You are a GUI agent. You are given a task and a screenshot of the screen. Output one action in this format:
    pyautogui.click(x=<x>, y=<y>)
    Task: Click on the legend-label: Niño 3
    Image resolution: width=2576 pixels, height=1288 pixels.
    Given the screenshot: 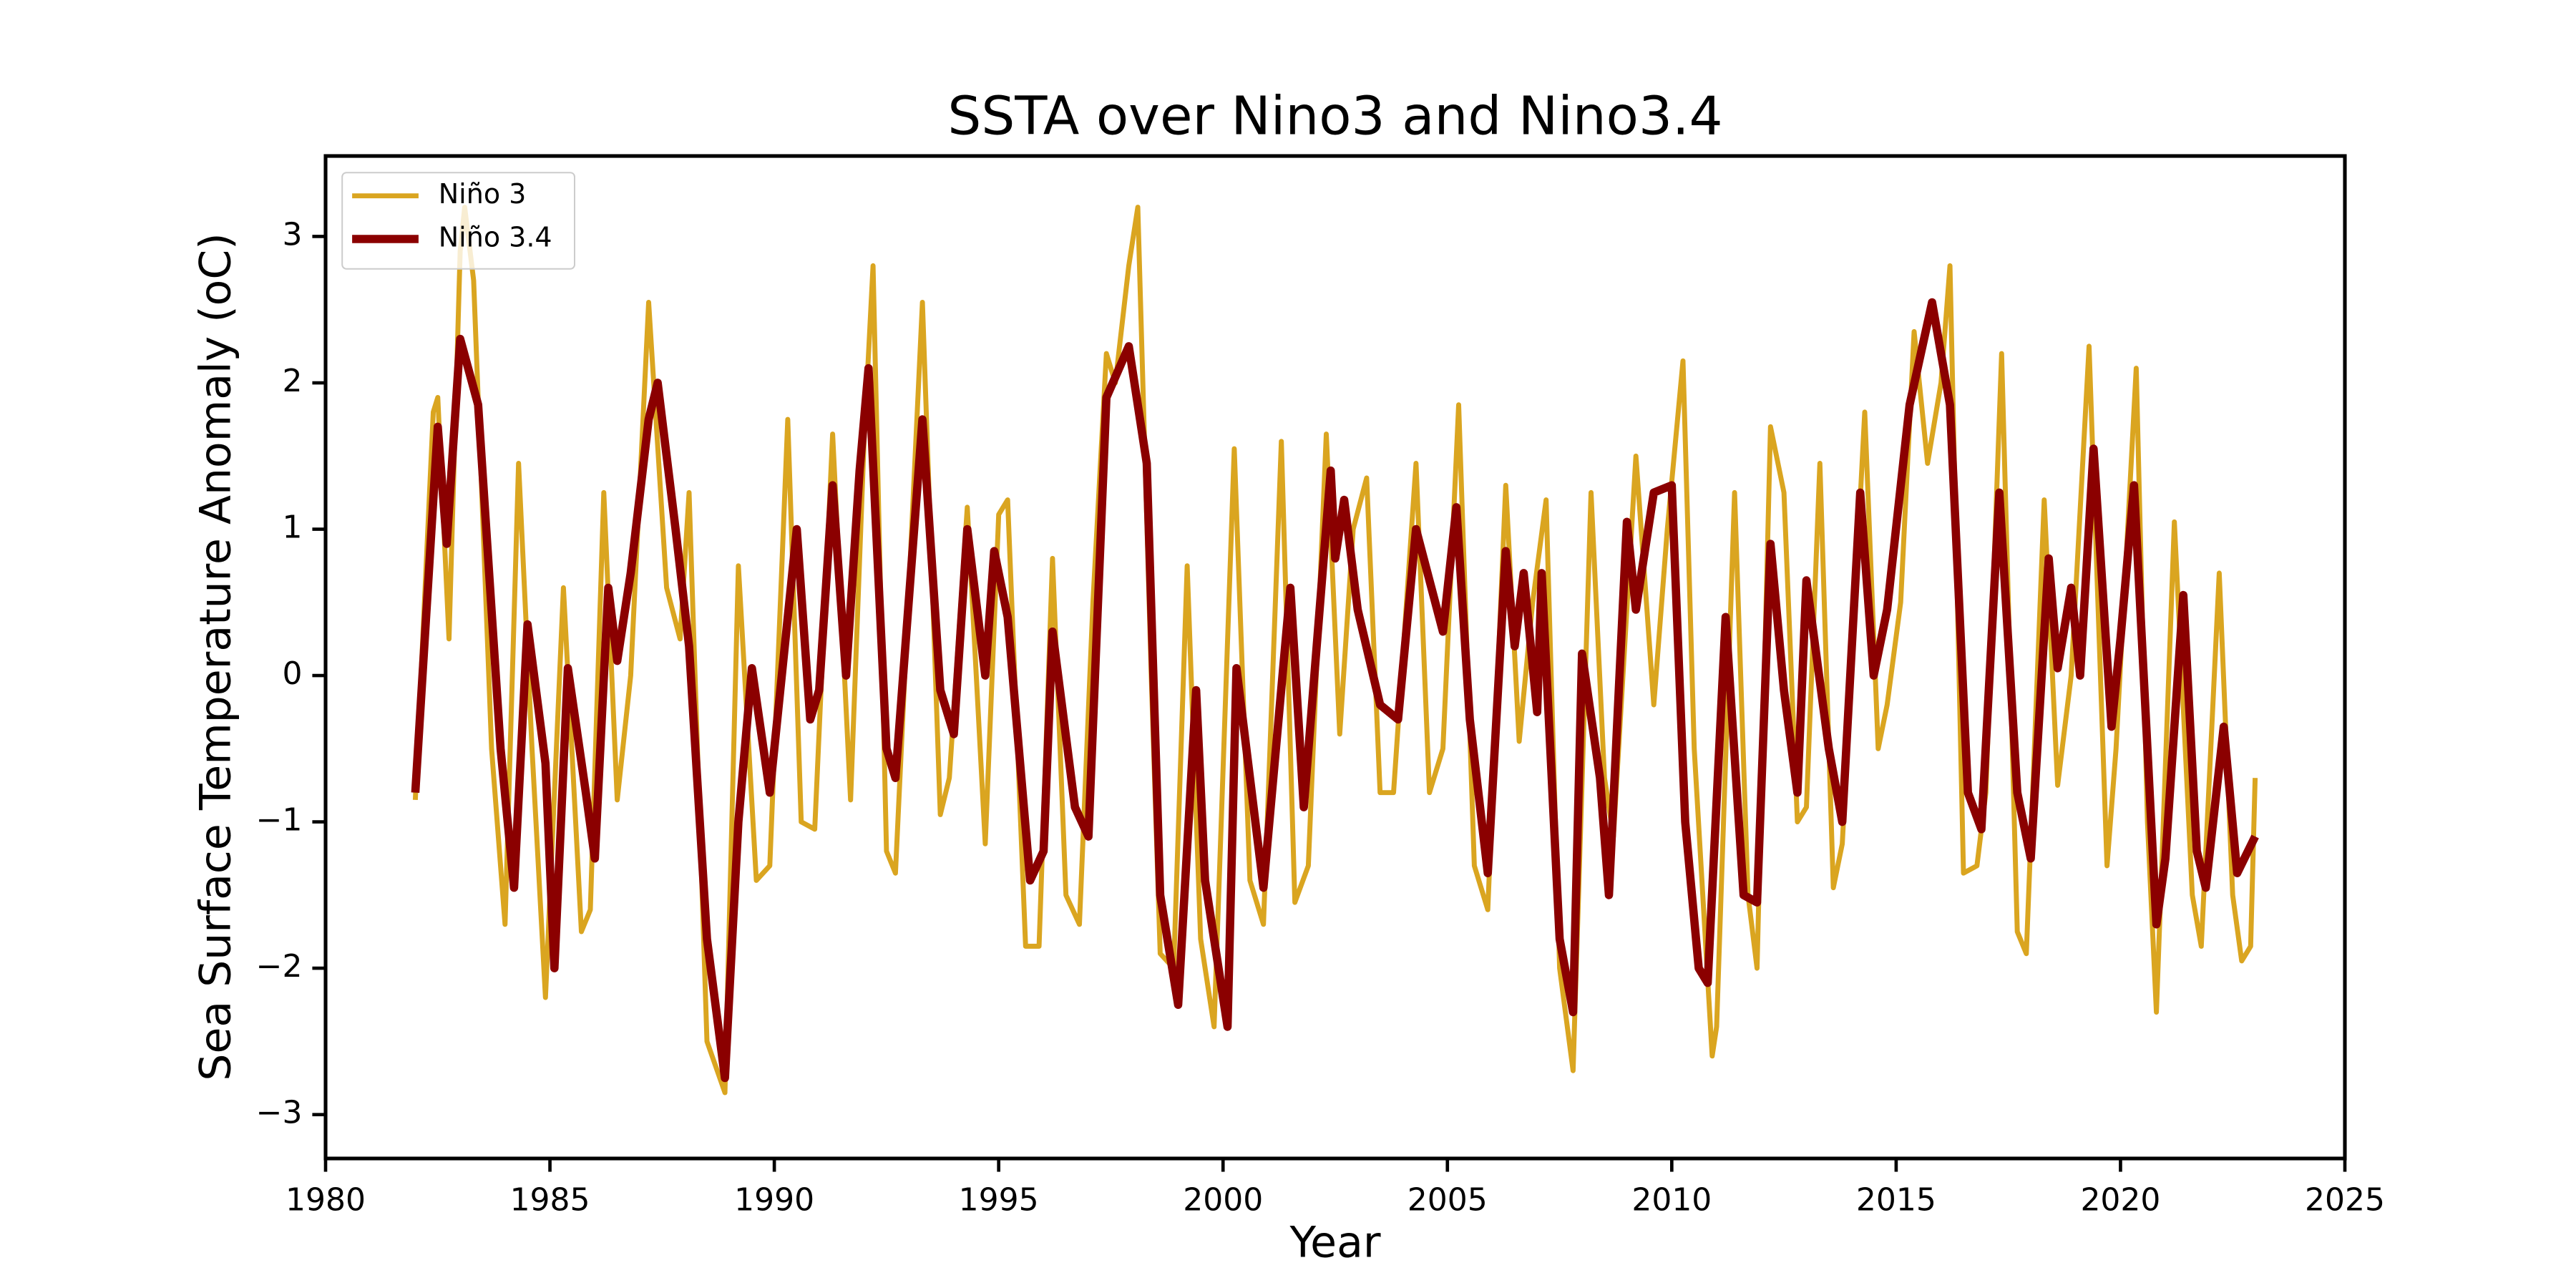 What is the action you would take?
    pyautogui.click(x=483, y=194)
    